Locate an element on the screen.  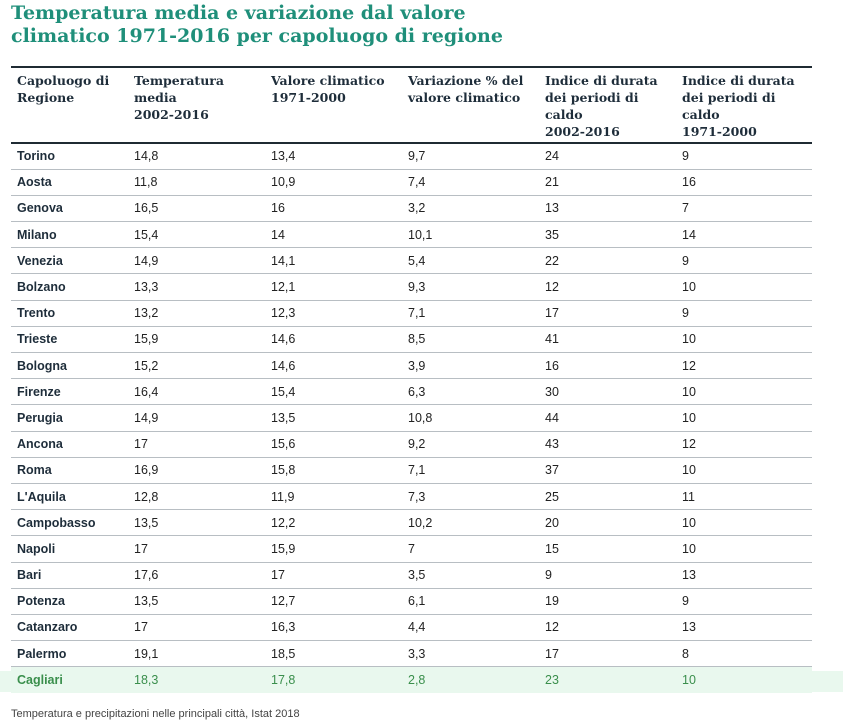
cell-valore-climatico: 14,1 is located at coordinates (333, 261).